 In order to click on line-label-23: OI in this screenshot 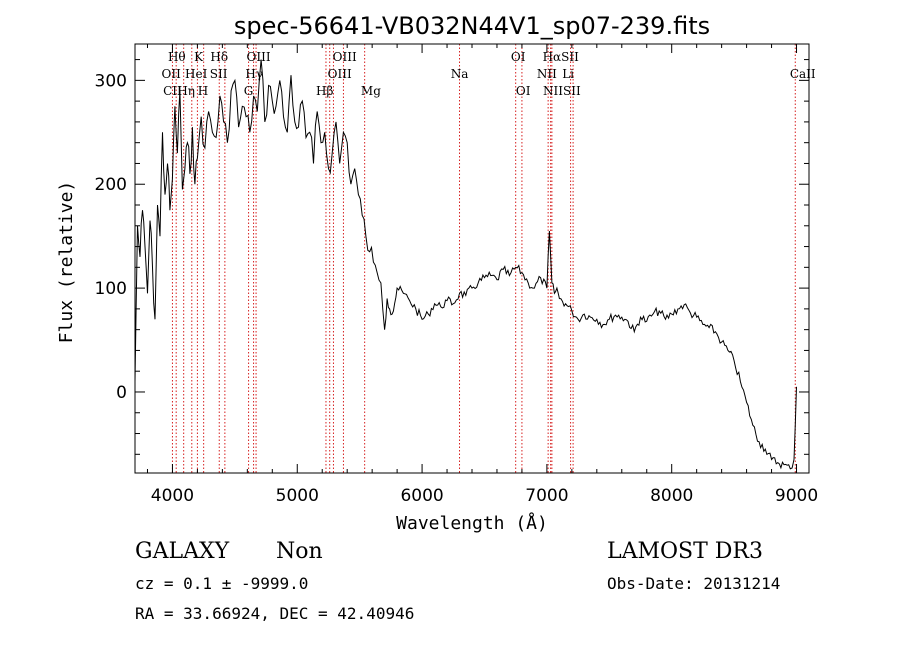, I will do `click(523, 91)`.